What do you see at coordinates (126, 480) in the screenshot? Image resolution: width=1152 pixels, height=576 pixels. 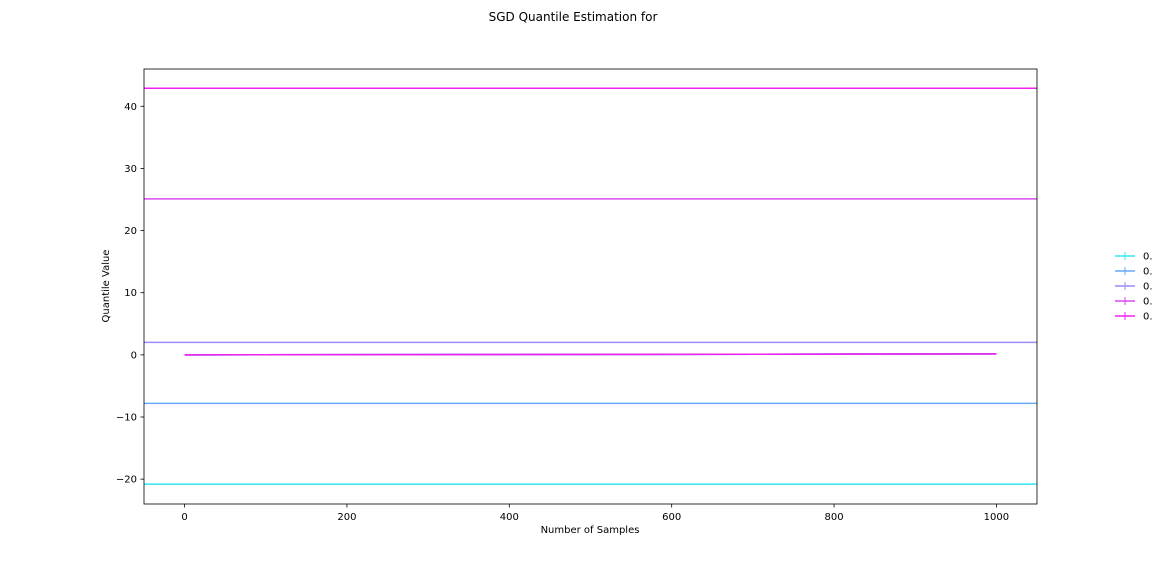 I see `y-tick-label-0: −20` at bounding box center [126, 480].